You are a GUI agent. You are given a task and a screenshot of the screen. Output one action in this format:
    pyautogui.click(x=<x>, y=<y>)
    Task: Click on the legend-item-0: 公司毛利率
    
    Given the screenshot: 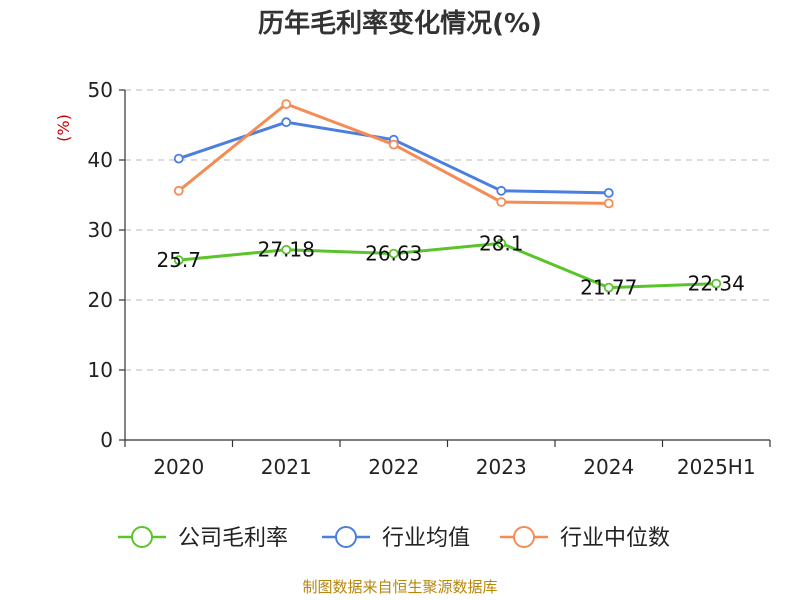 What is the action you would take?
    pyautogui.click(x=203, y=538)
    